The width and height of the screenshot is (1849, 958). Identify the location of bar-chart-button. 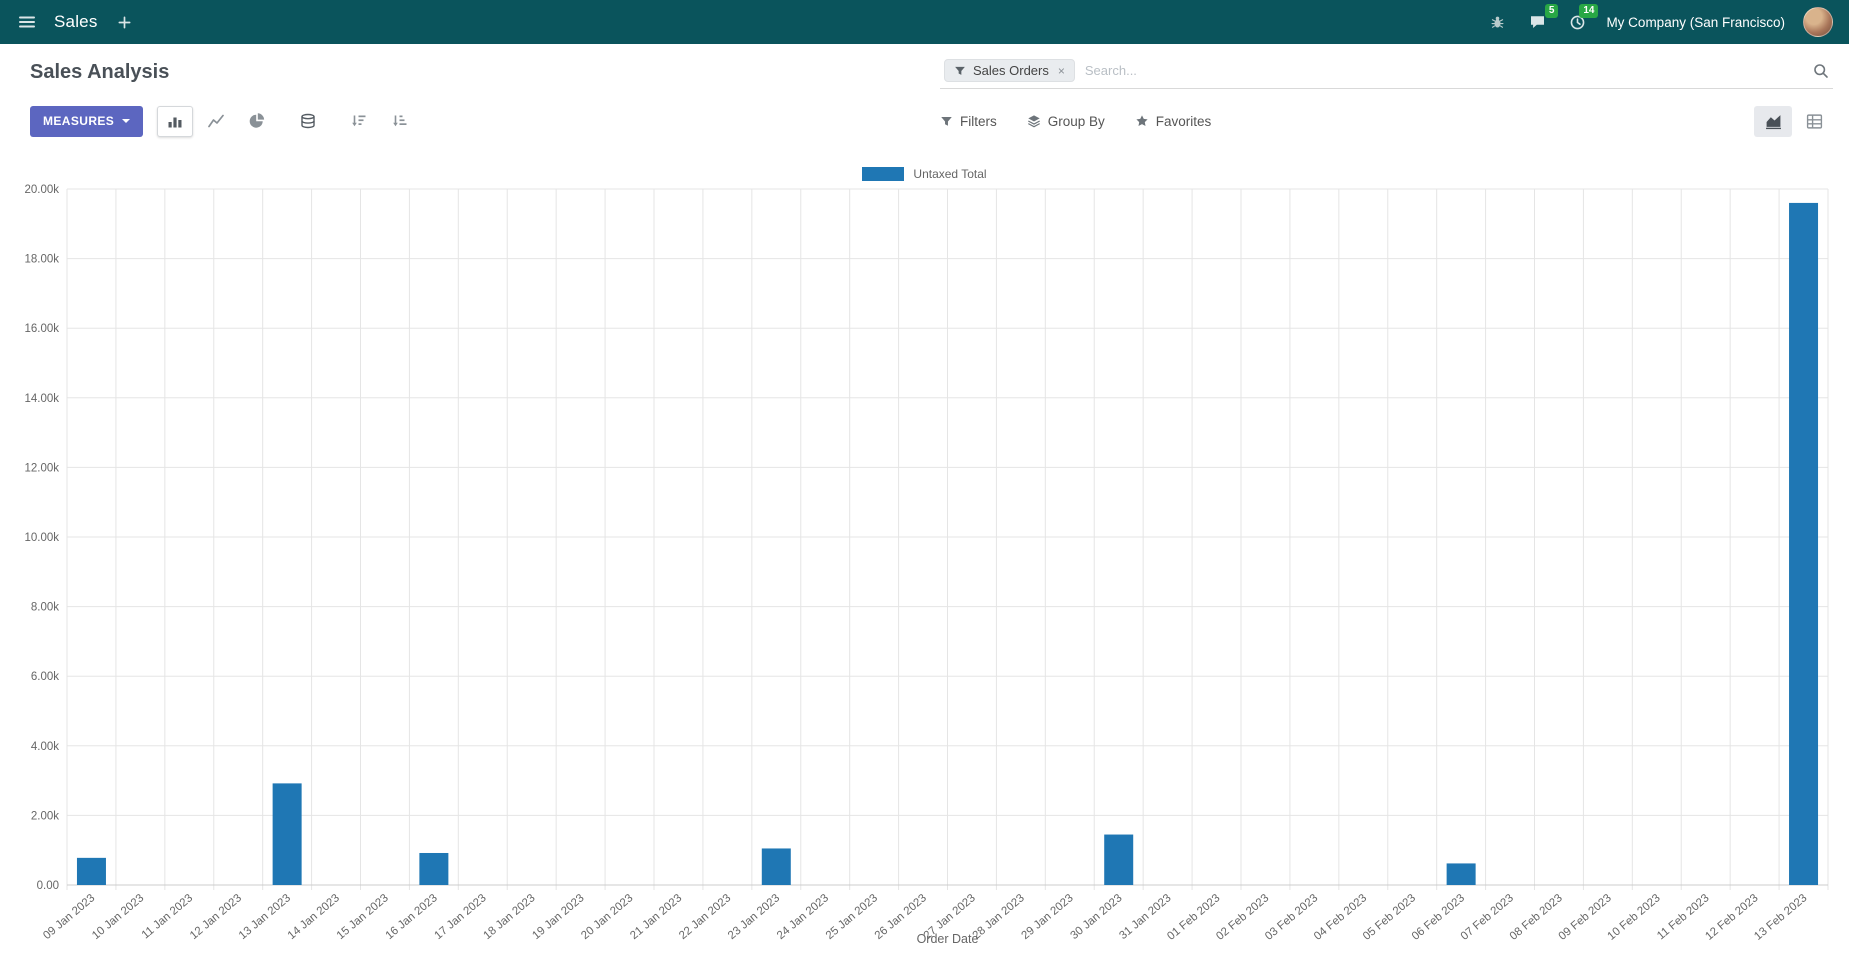
(175, 121).